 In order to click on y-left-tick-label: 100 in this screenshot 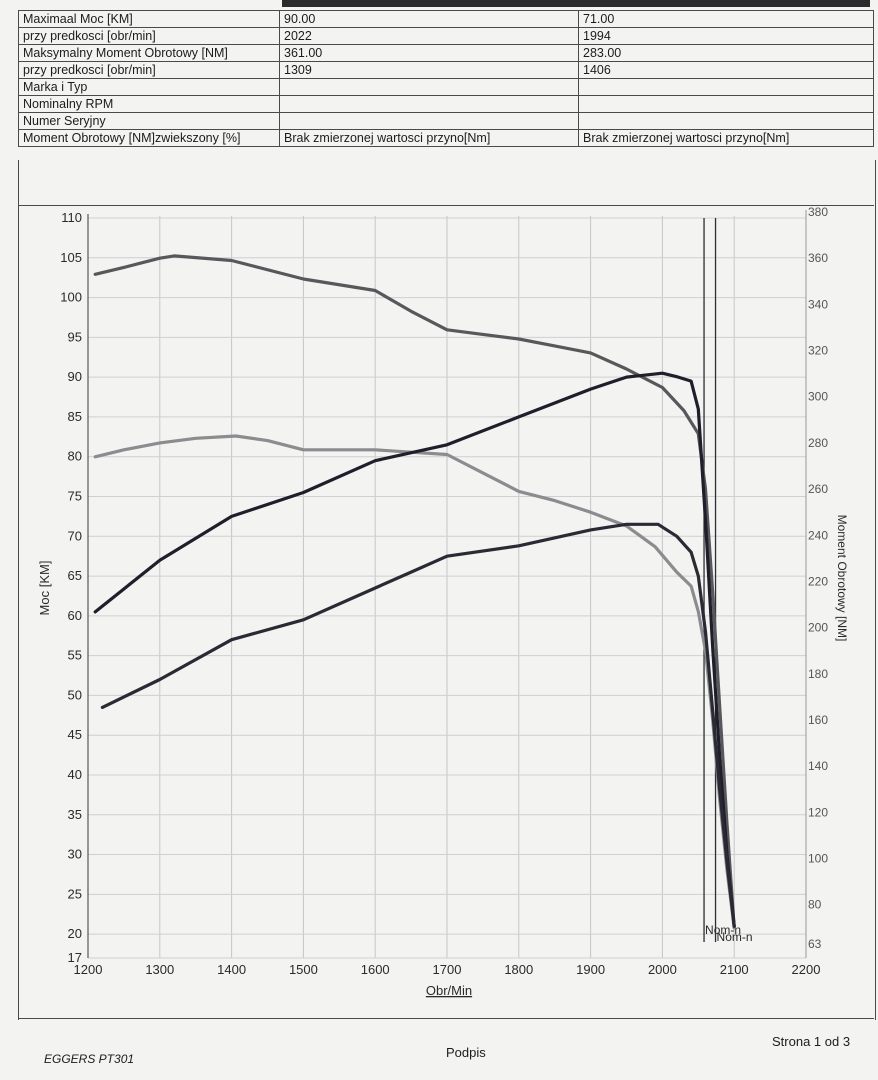, I will do `click(71, 297)`.